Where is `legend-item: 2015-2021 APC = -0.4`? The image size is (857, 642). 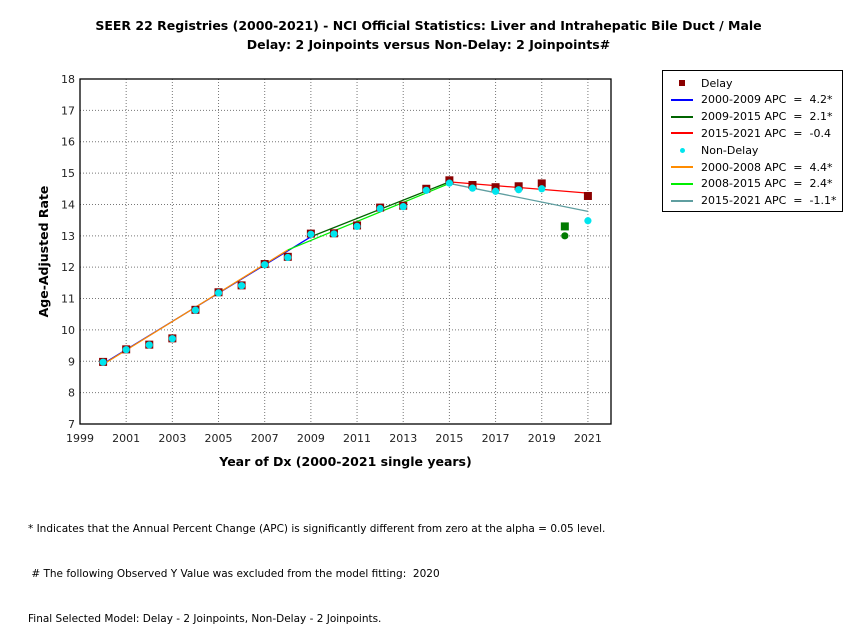 legend-item: 2015-2021 APC = -0.4 is located at coordinates (747, 133).